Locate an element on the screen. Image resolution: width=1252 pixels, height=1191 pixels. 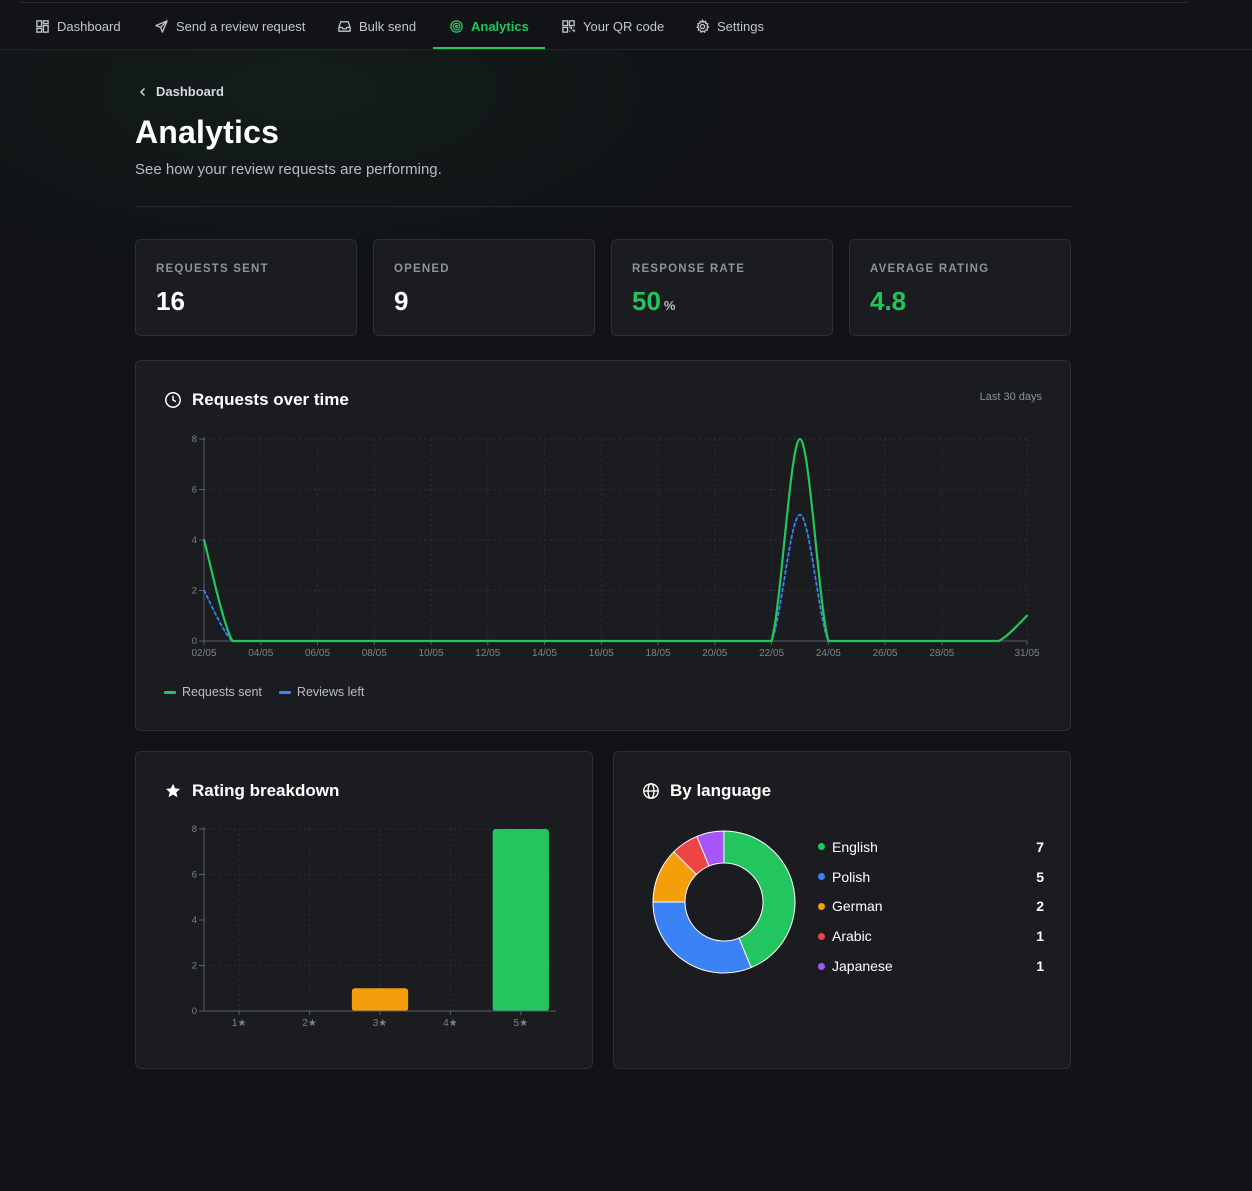
x-tick-label: 08/05 is located at coordinates (374, 653).